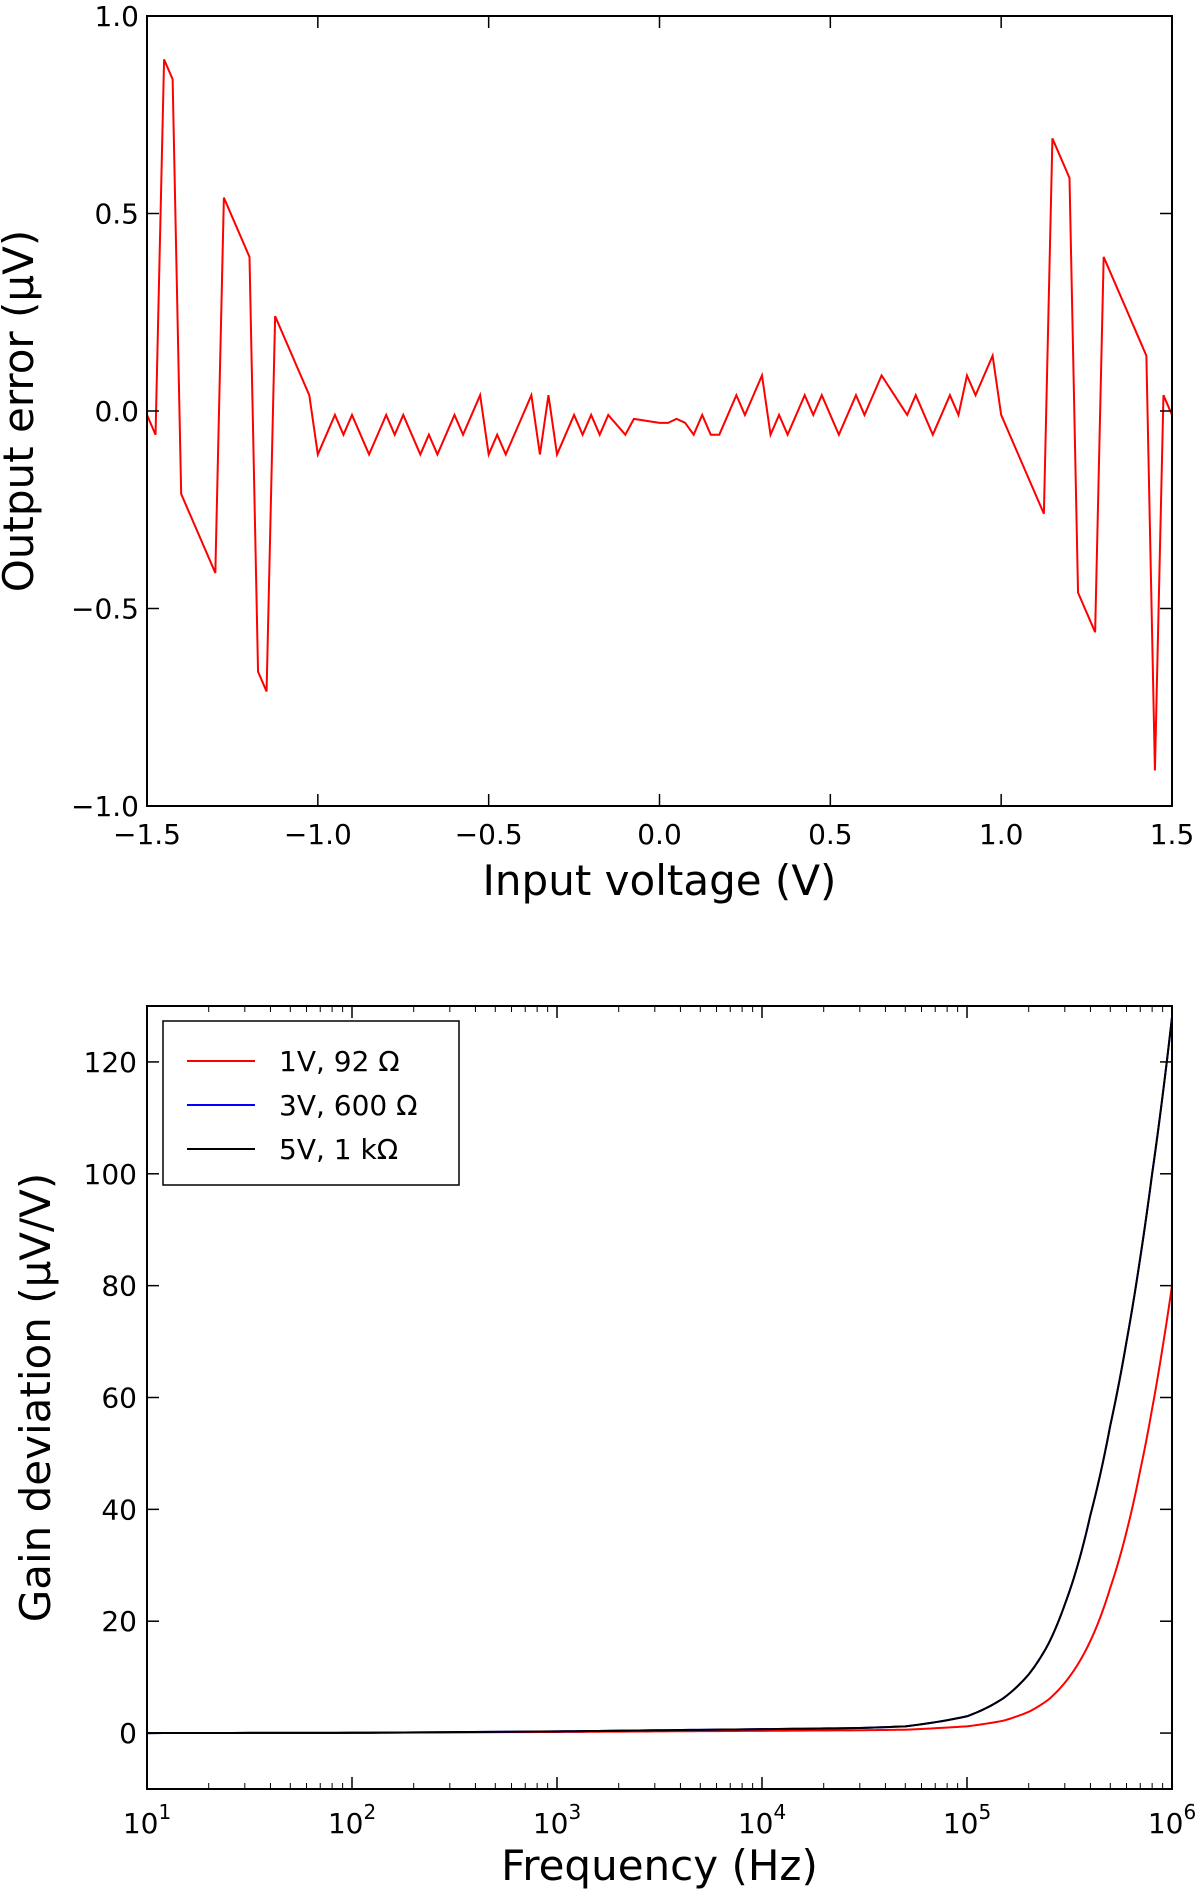  I want to click on y-tick-label: 40, so click(119, 1509).